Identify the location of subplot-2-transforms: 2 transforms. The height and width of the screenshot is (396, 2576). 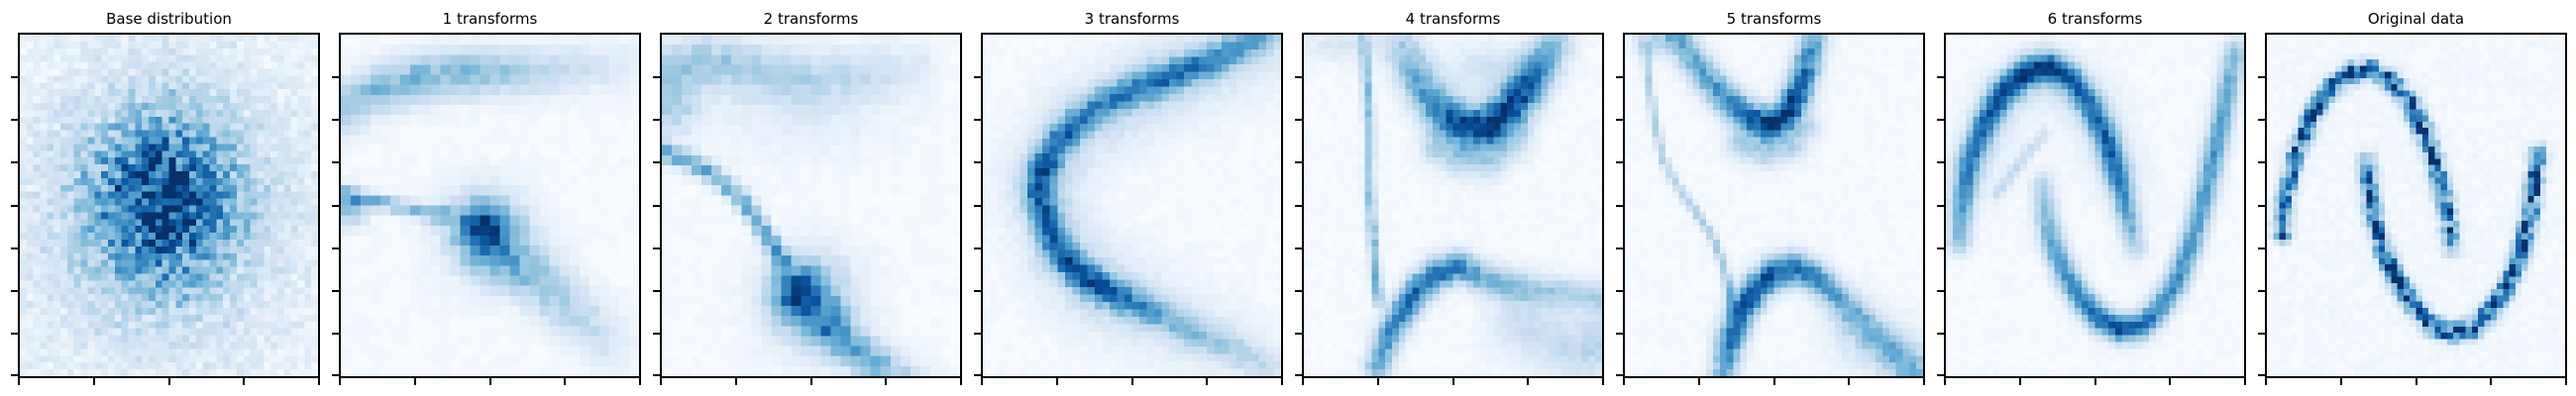
(807, 197).